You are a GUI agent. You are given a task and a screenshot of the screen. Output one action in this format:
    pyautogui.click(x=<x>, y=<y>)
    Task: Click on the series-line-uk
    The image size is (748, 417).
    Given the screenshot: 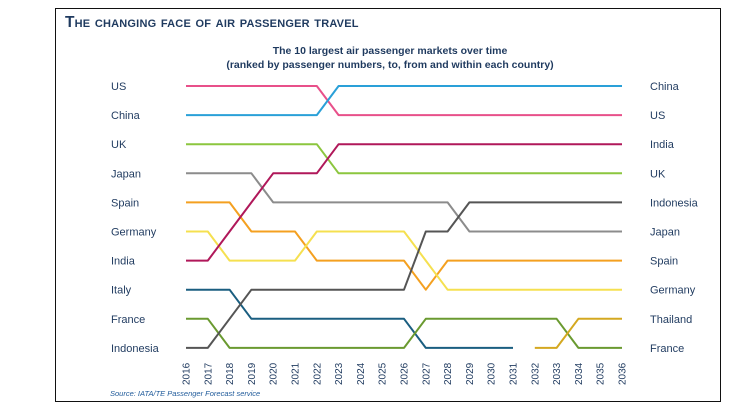 What is the action you would take?
    pyautogui.click(x=404, y=159)
    